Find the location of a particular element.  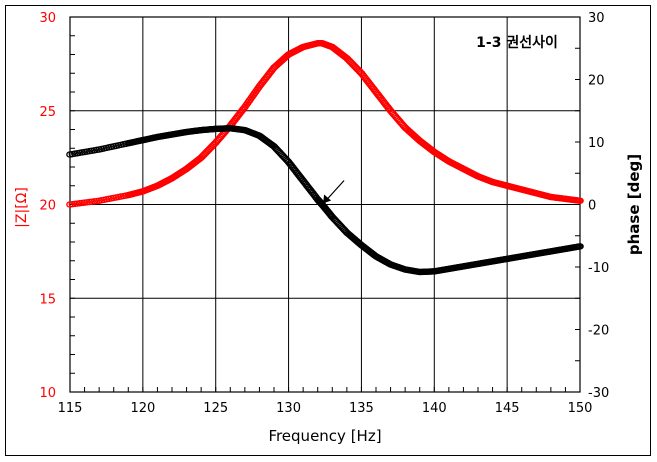

y-left-tick-label: 25 is located at coordinates (47, 112).